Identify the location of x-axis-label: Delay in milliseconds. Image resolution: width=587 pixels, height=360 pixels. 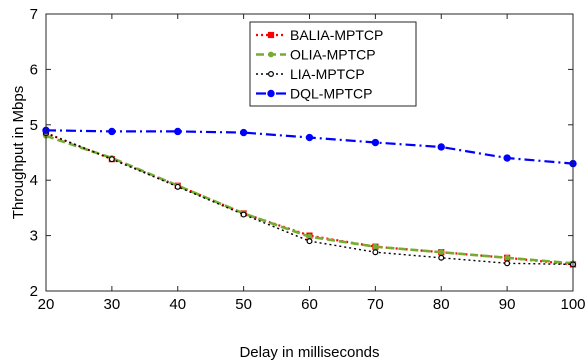
(309, 352).